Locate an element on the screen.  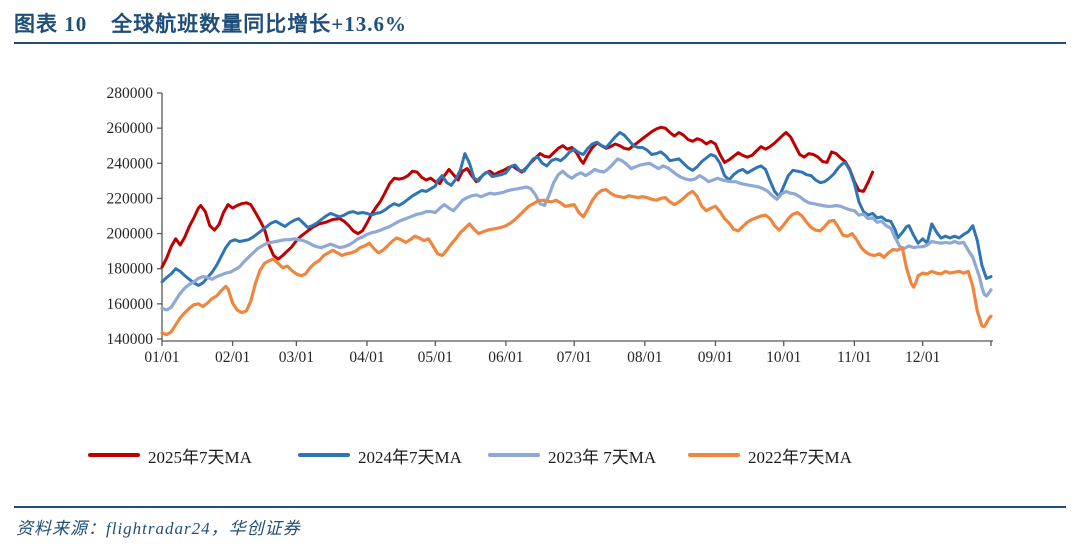
source-note: 资料来源：flightradar24，华创证券 is located at coordinates (158, 528).